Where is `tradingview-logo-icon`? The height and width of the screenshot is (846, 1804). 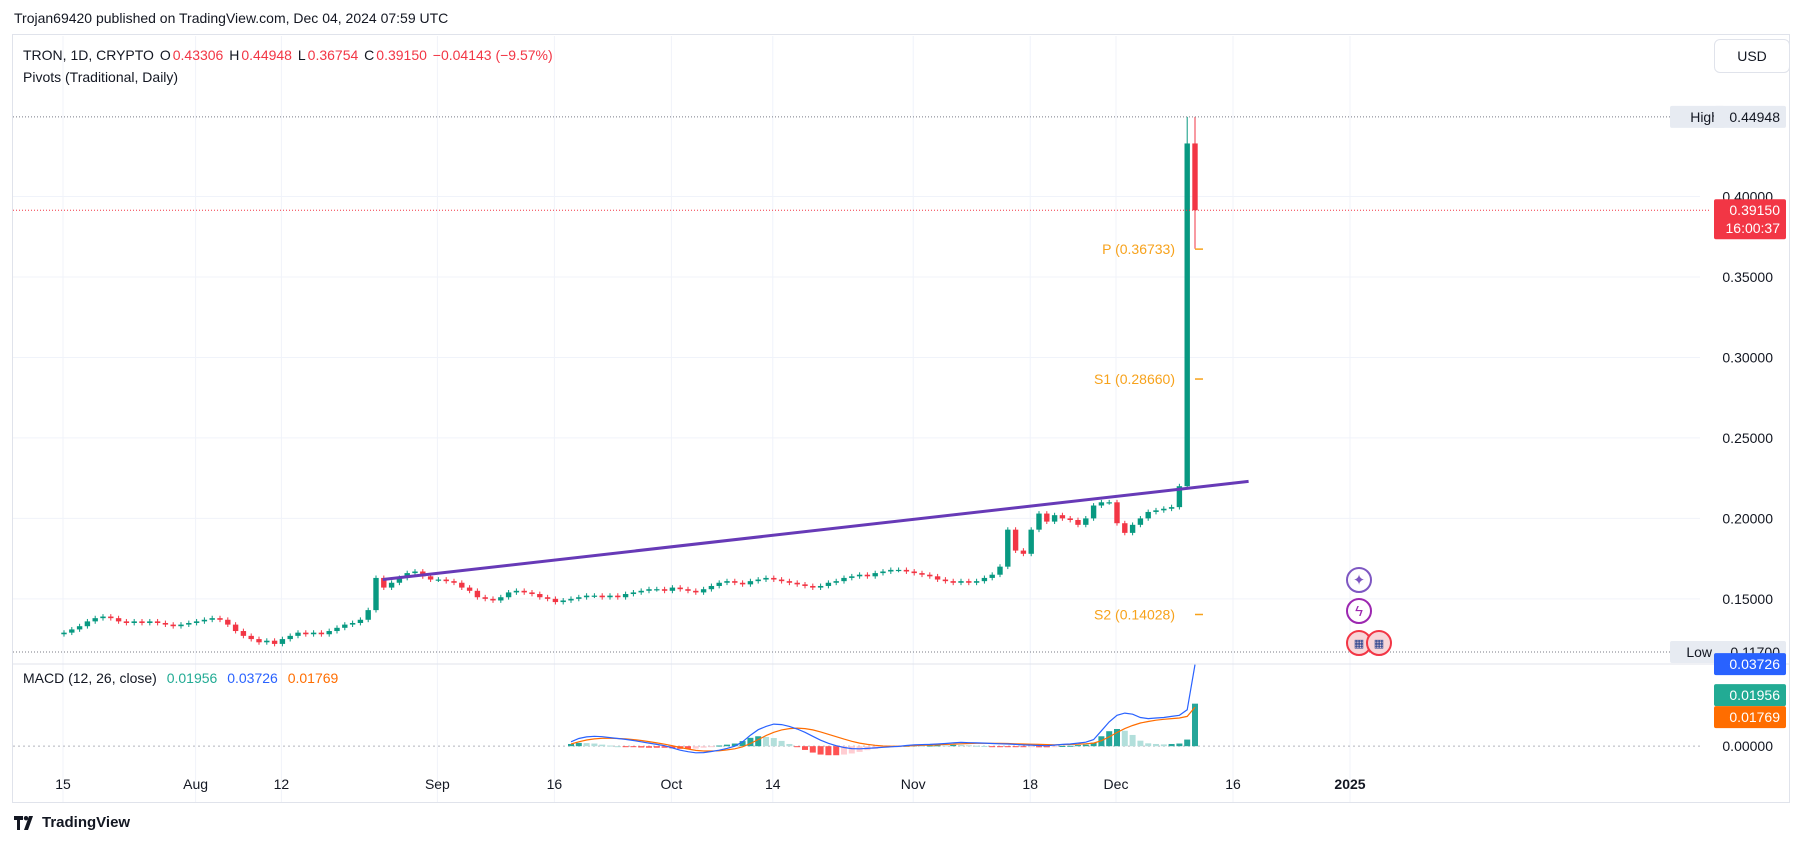
tradingview-logo-icon is located at coordinates (23, 822).